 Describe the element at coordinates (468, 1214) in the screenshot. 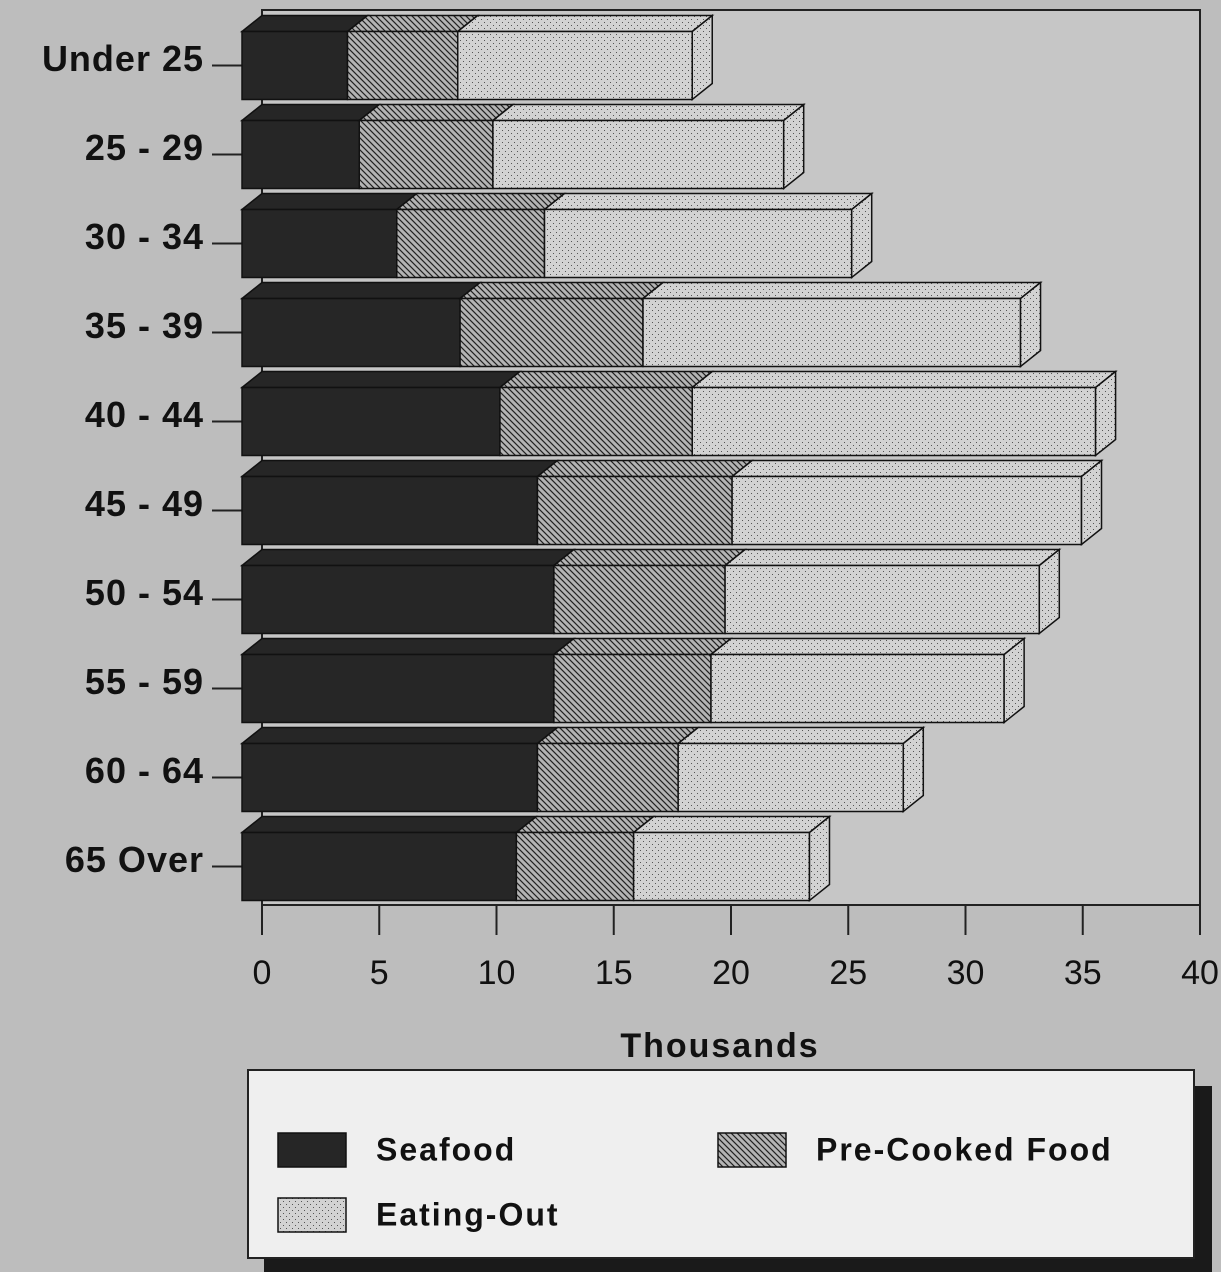

I see `legend-label: Eating-Out` at that location.